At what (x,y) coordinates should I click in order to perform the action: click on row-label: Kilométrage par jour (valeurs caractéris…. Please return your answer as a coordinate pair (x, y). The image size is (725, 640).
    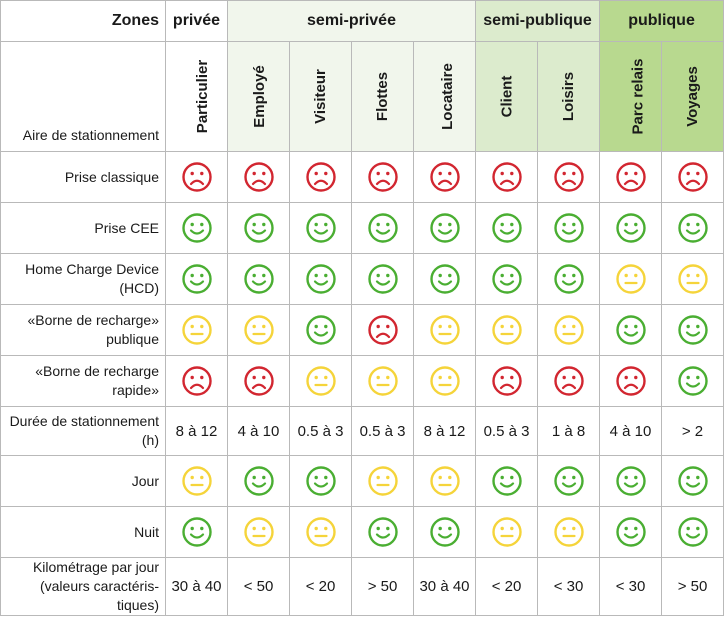
    Looking at the image, I should click on (83, 586).